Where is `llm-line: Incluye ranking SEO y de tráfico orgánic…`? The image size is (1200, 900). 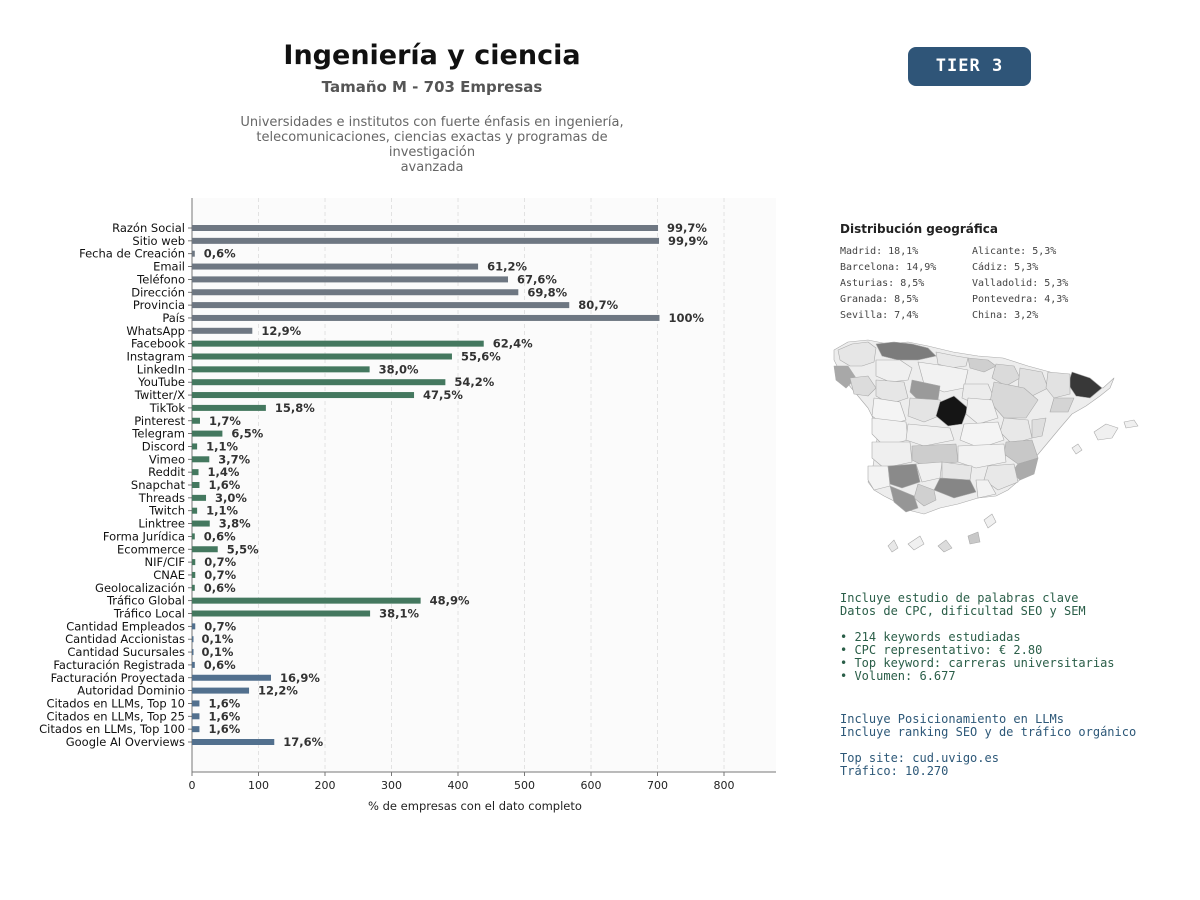
llm-line: Incluye ranking SEO y de tráfico orgánic… is located at coordinates (988, 732).